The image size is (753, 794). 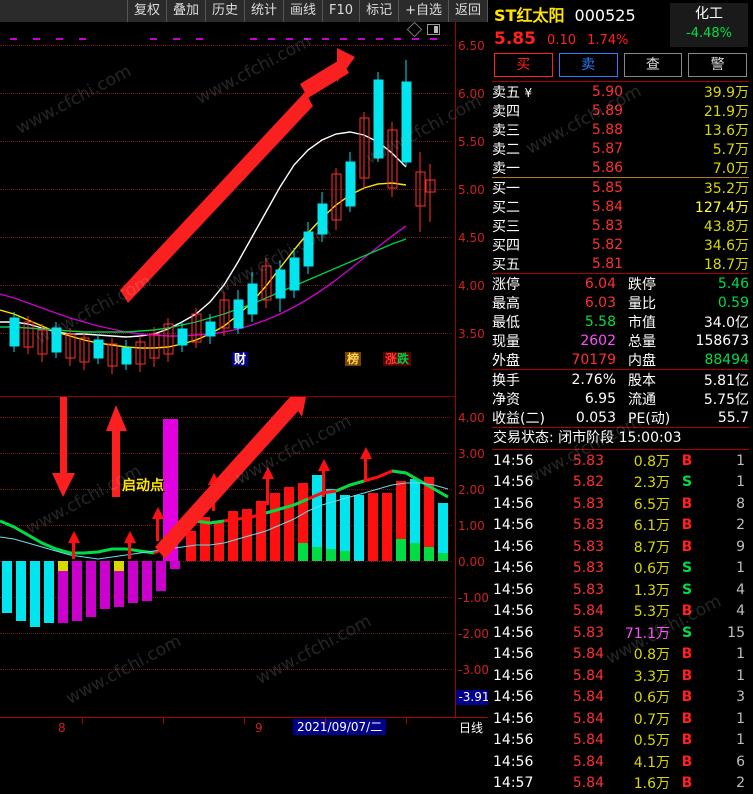 What do you see at coordinates (653, 65) in the screenshot?
I see `query-button: 查` at bounding box center [653, 65].